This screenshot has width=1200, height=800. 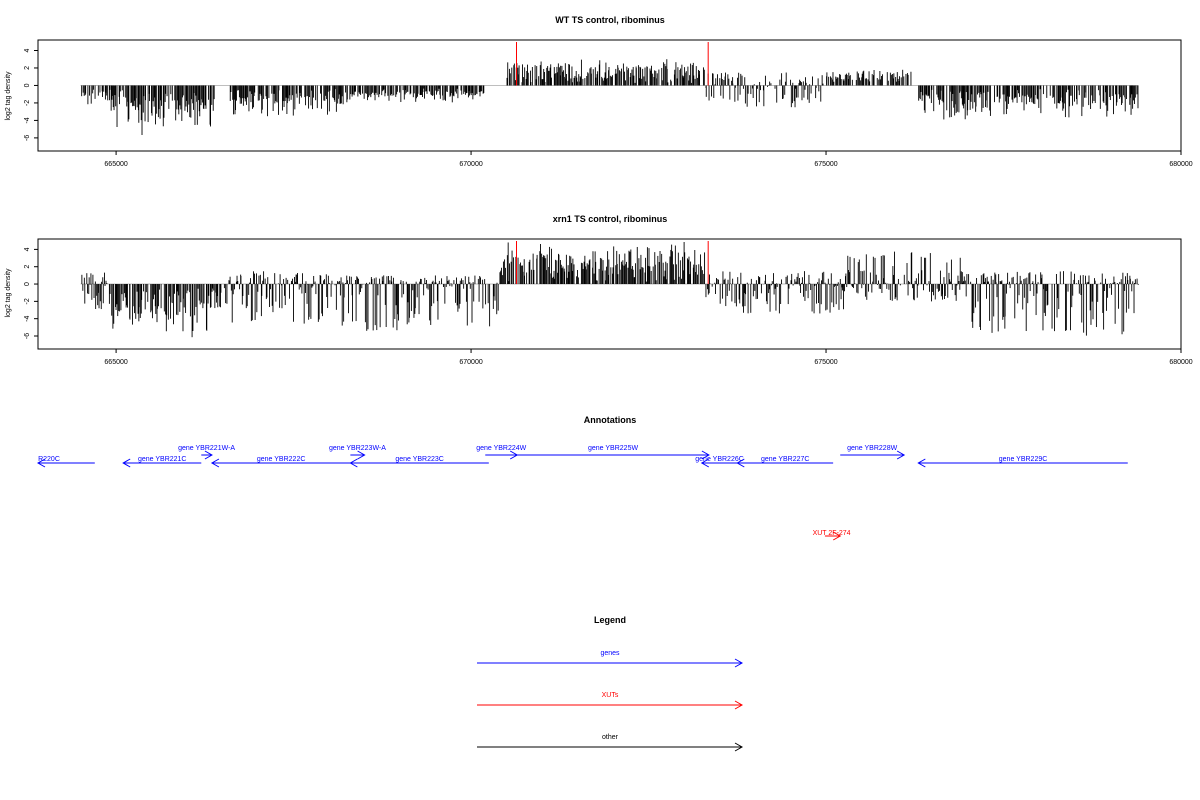 I want to click on gene-label: gene YBR225W, so click(x=613, y=448).